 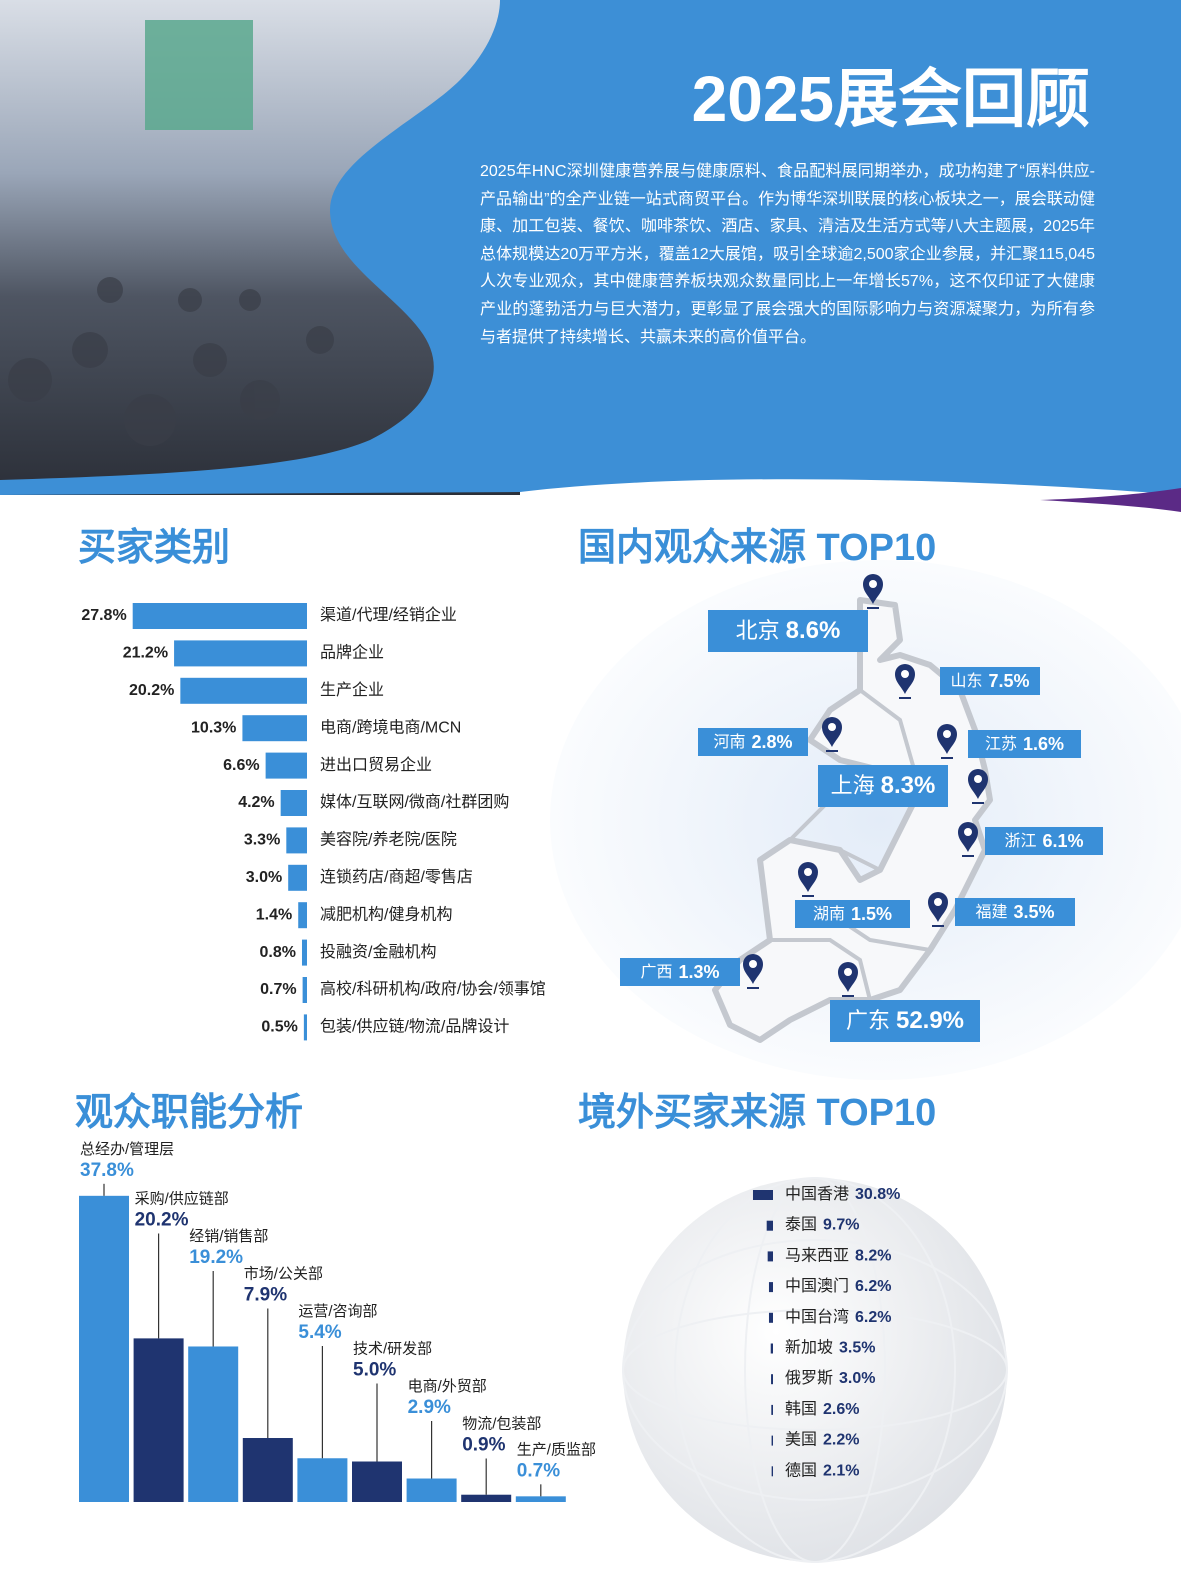 What do you see at coordinates (1020, 841) in the screenshot?
I see `region-name: 浙江` at bounding box center [1020, 841].